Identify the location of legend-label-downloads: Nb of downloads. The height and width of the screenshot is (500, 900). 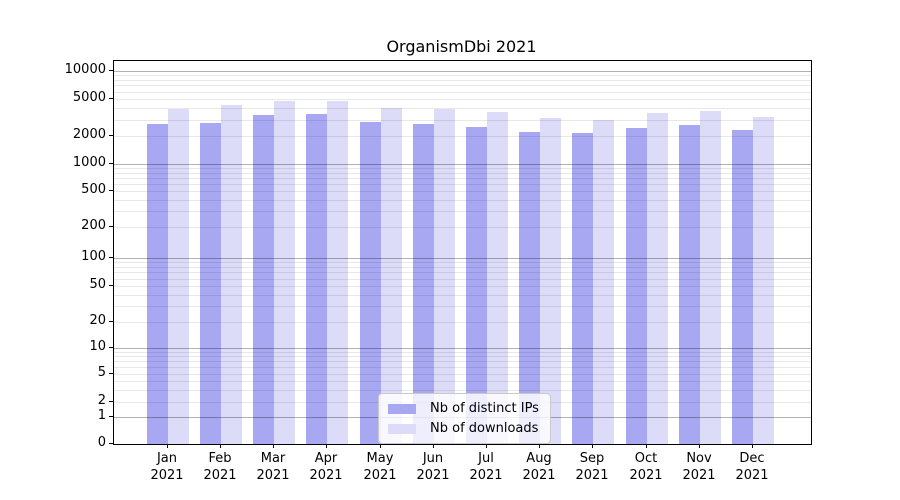
(484, 428).